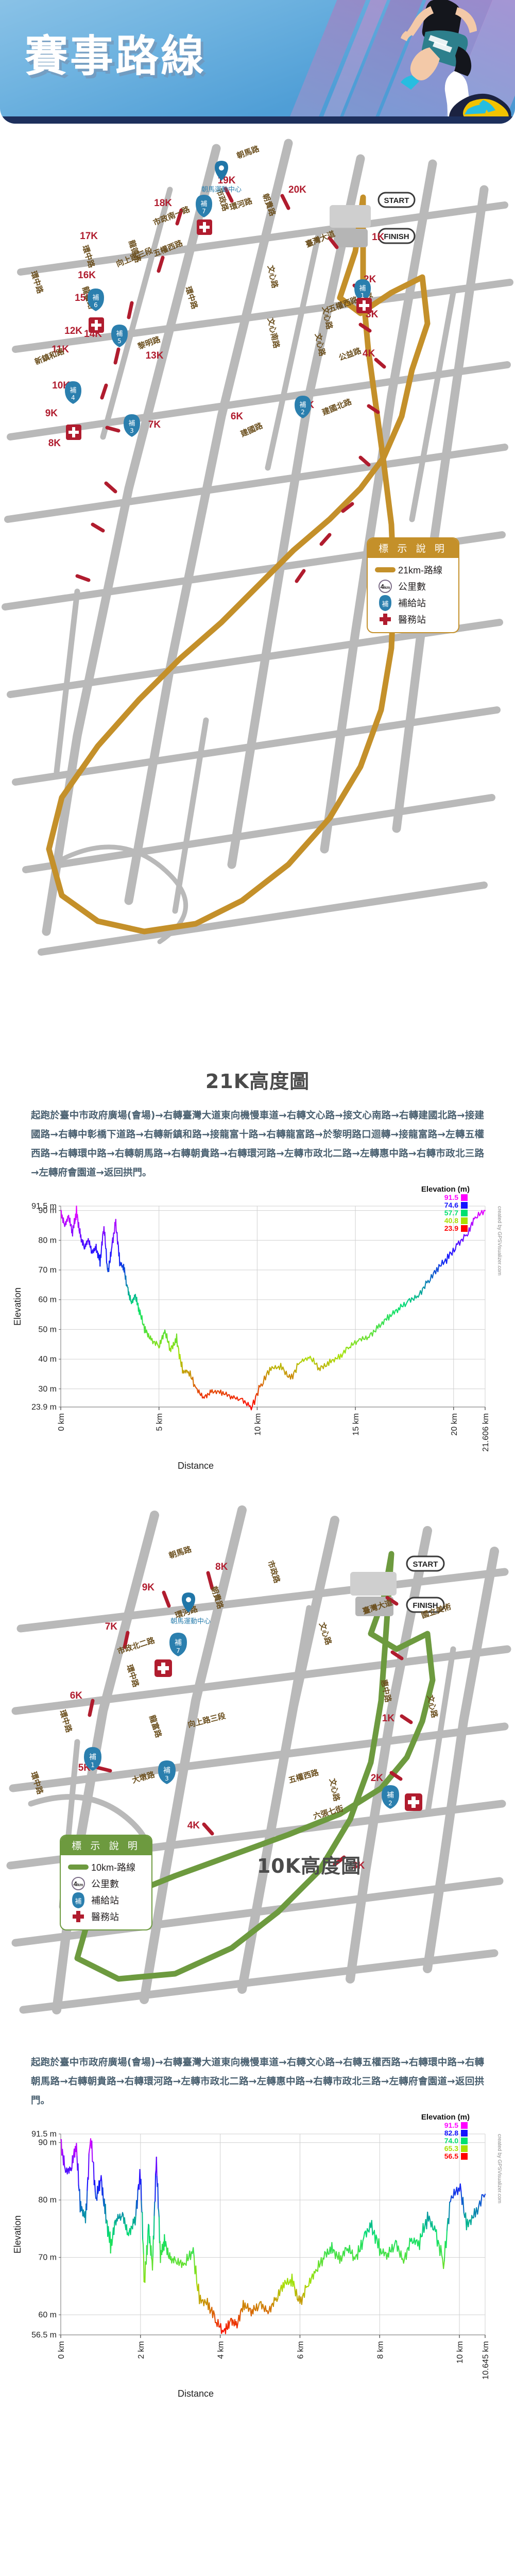 This screenshot has width=515, height=2576. I want to click on legend-box-21k: 標 示 說 明 21km-路線 4 km 公里數 補, so click(413, 585).